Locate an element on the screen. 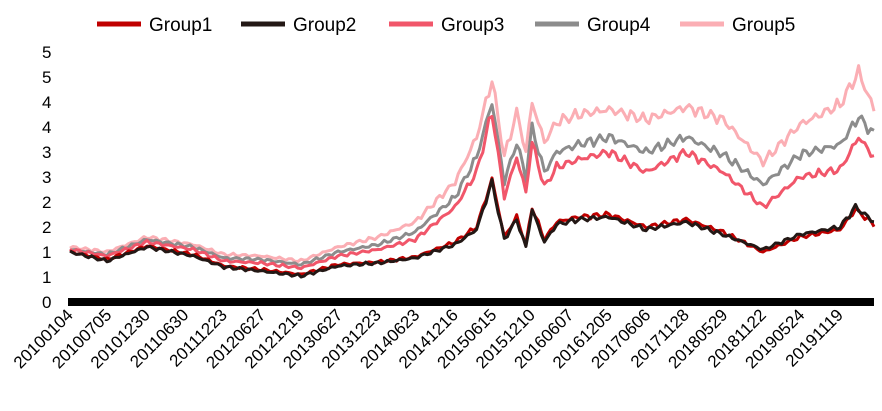 The height and width of the screenshot is (411, 882). legend-entry-group5: Group5 is located at coordinates (737, 25).